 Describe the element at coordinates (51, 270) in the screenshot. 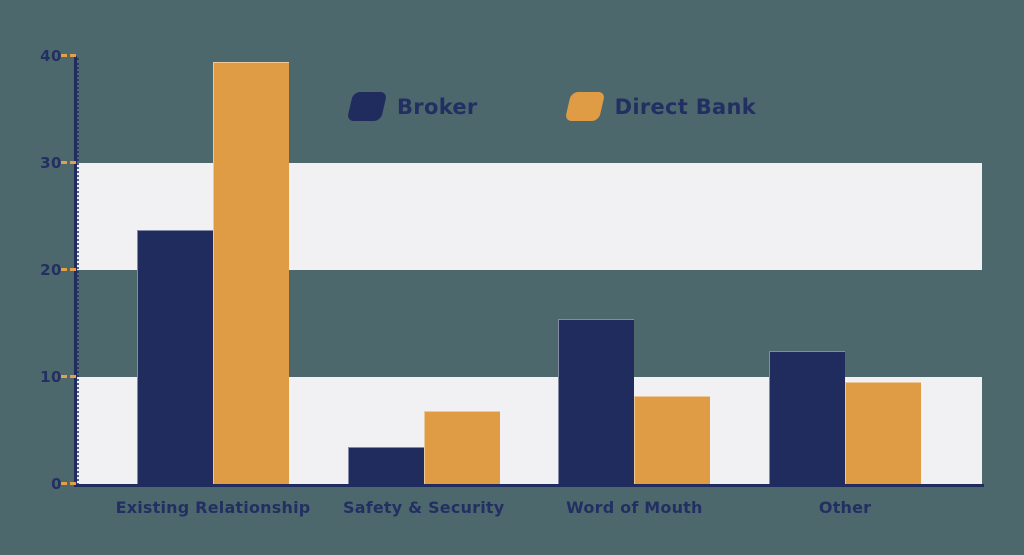

I see `y-tick-label-20: 20` at that location.